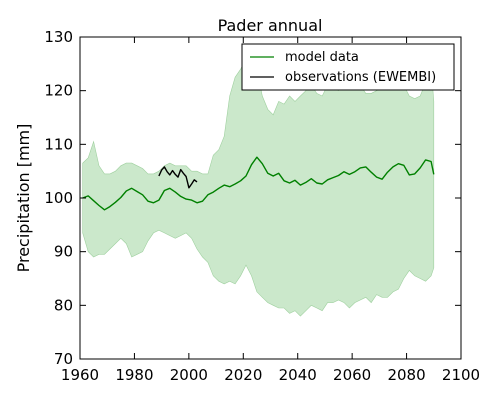  Describe the element at coordinates (270, 25) in the screenshot. I see `chart-title: Pader annual` at that location.